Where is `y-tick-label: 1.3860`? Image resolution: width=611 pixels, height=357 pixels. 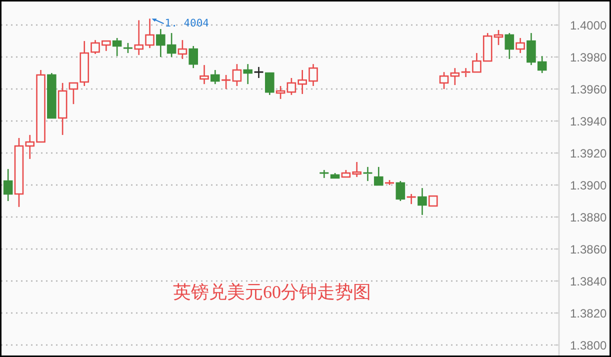
y-tick-label: 1.3860 is located at coordinates (589, 249).